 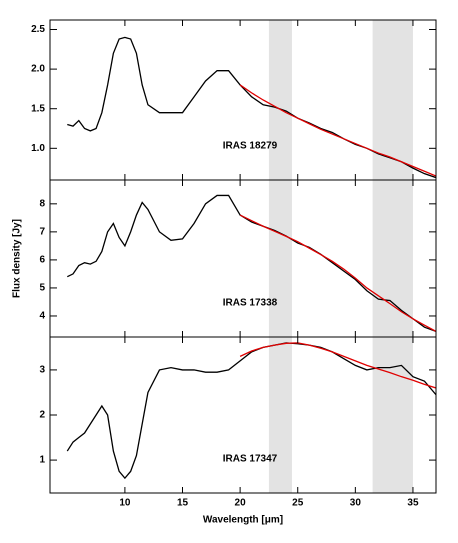 I want to click on y-tick-label: 1.5, so click(x=38, y=108).